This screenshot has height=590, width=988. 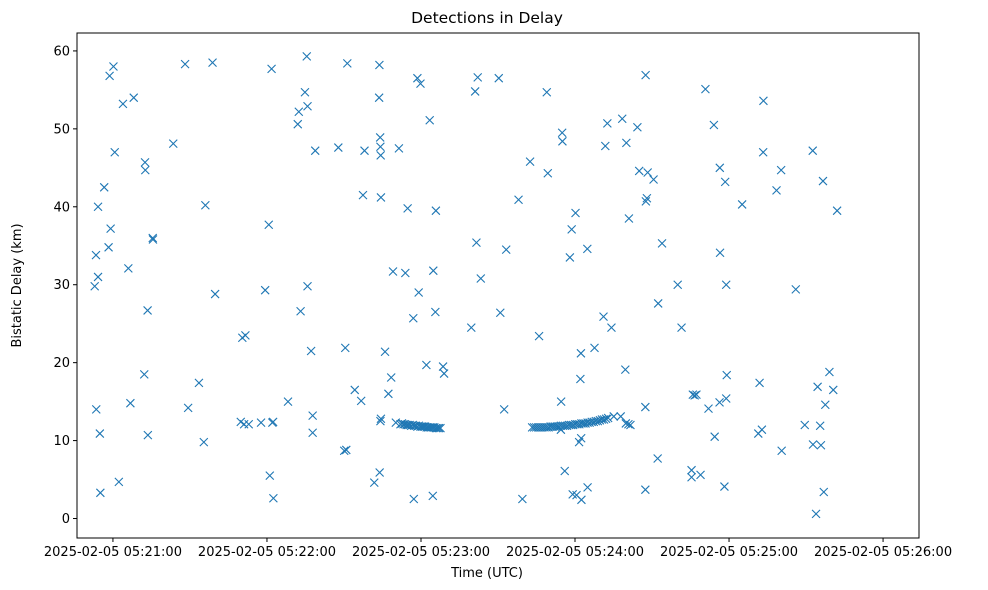 What do you see at coordinates (61, 363) in the screenshot?
I see `y-tick-label: 20` at bounding box center [61, 363].